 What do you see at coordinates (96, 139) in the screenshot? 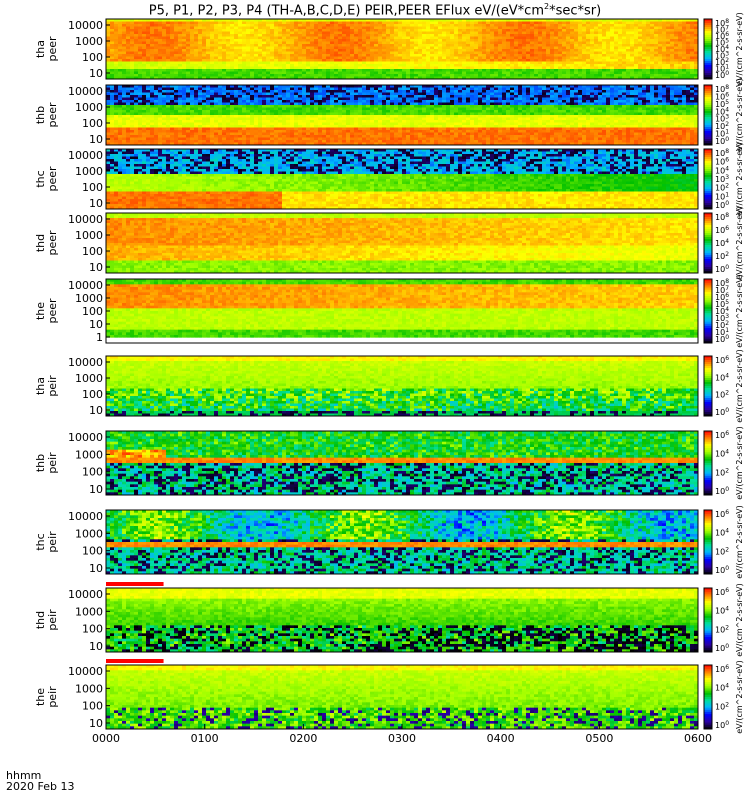
I see `y-tick-label-thb_peer-3: 10` at bounding box center [96, 139].